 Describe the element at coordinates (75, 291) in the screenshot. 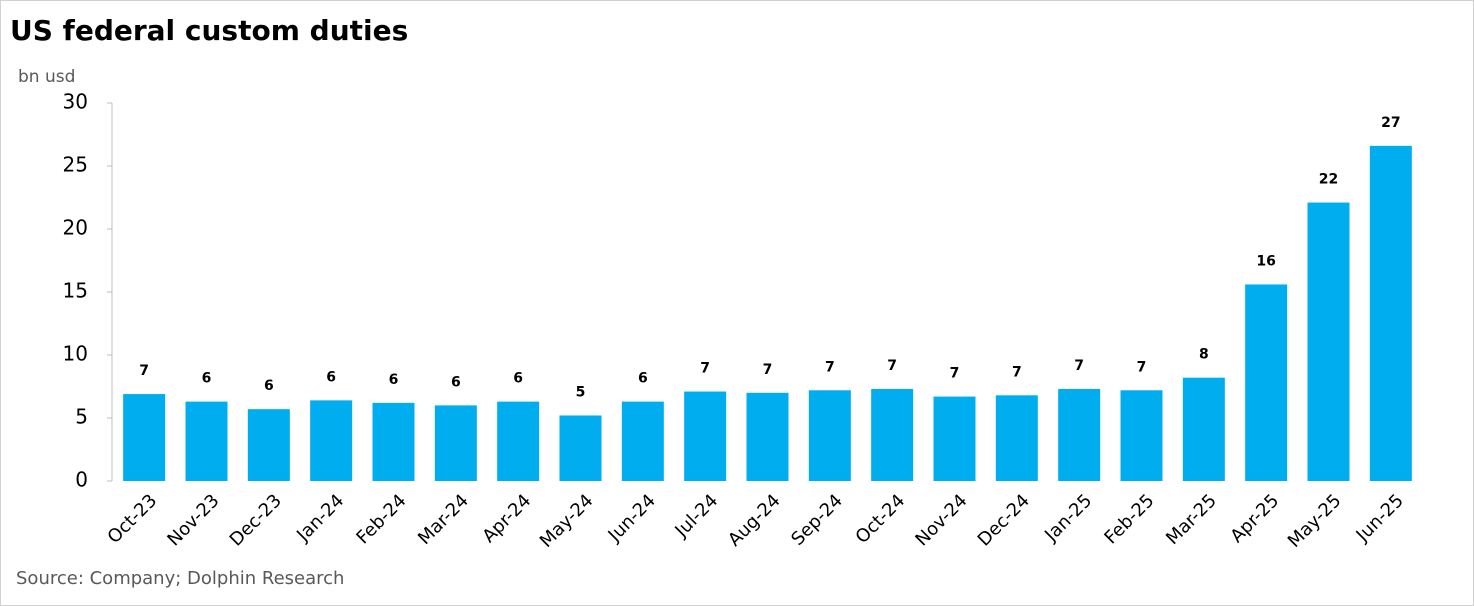

I see `y-tick-label: 15` at that location.